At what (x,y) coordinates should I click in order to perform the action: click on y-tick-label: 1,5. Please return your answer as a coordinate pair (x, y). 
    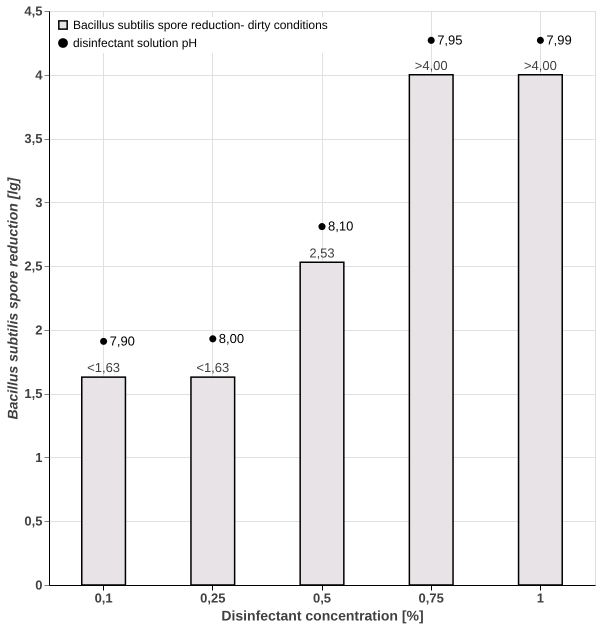
    Looking at the image, I should click on (33, 394).